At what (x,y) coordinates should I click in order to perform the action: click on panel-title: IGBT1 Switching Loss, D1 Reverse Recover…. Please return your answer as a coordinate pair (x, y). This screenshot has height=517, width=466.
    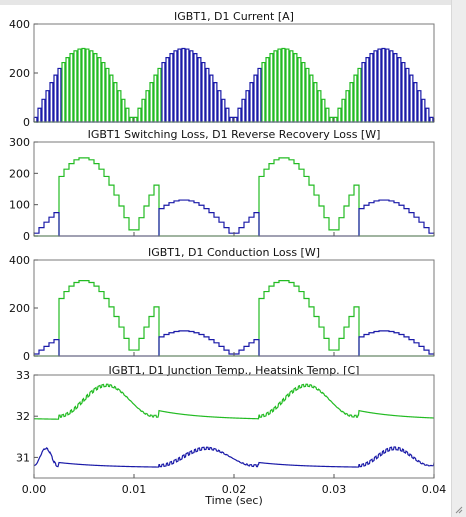
    Looking at the image, I should click on (234, 134).